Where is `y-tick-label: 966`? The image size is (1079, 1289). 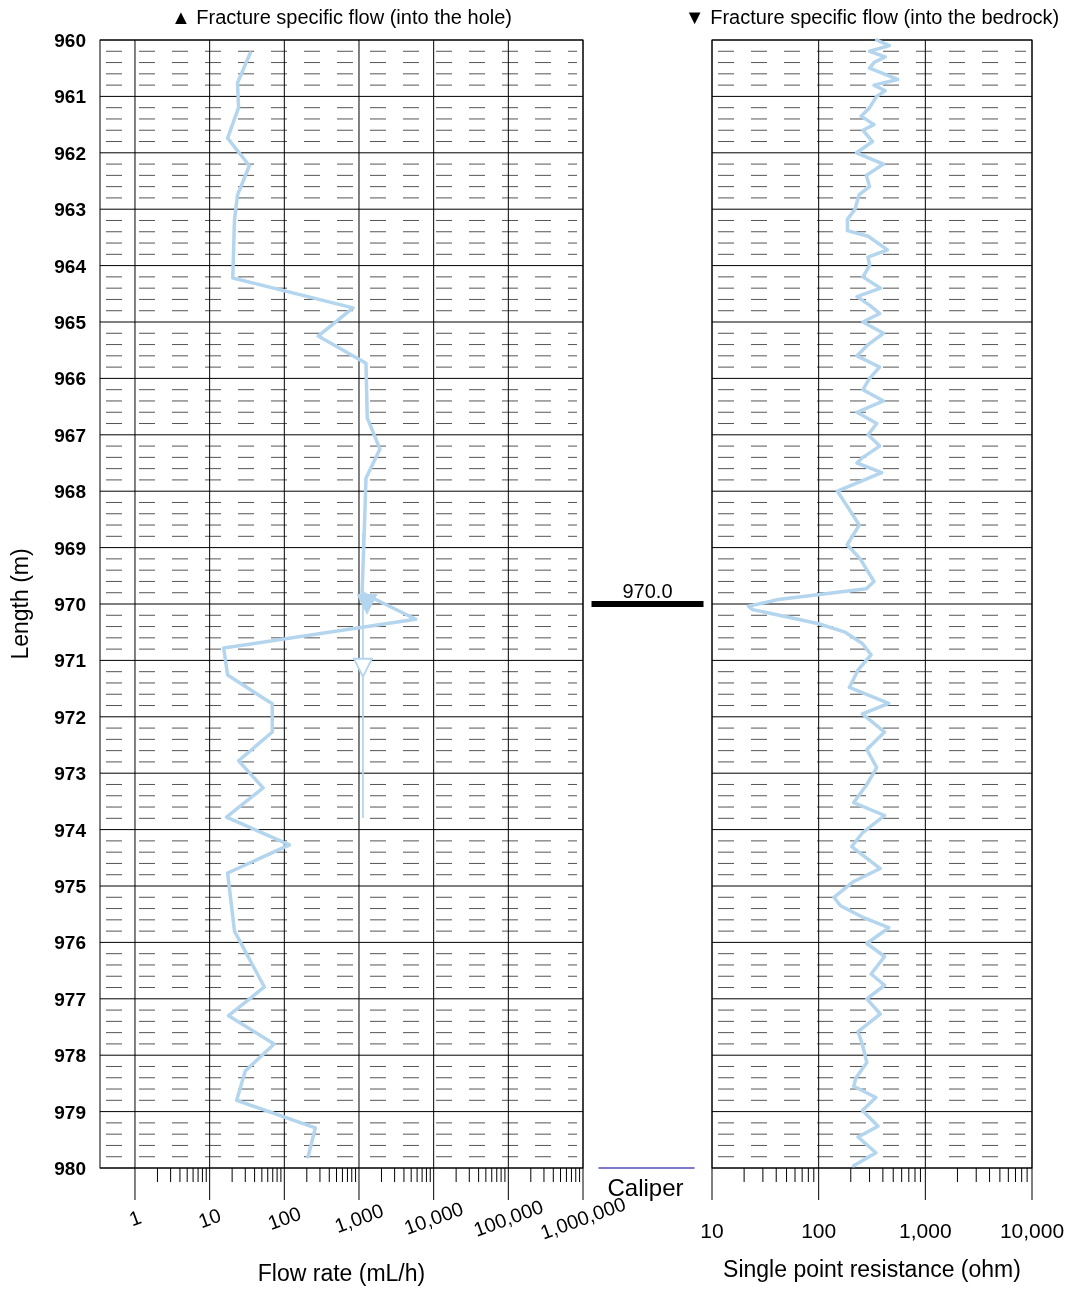 y-tick-label: 966 is located at coordinates (70, 379).